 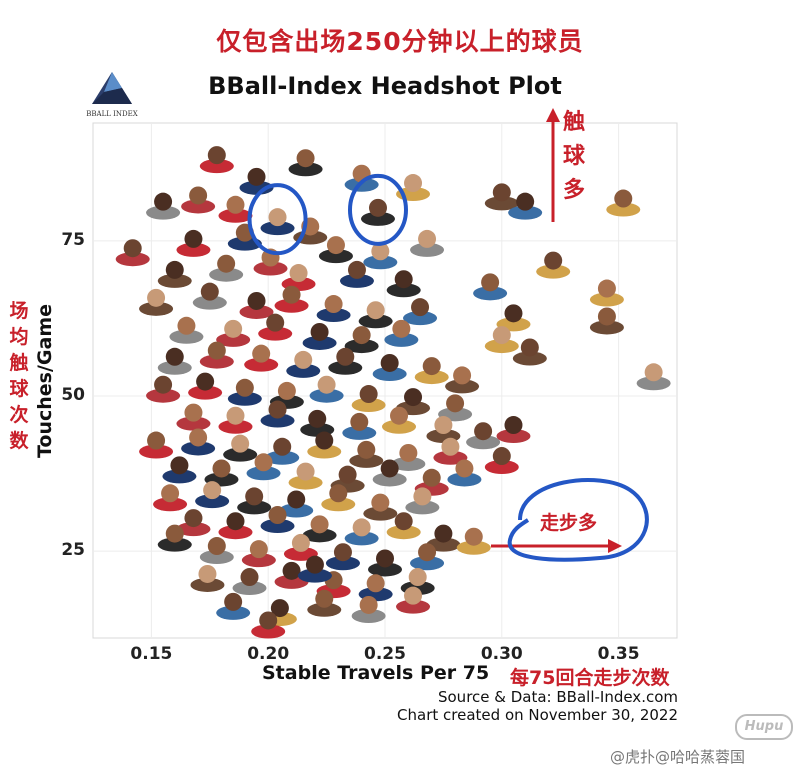 I want to click on x-tick-label: 0.30, so click(x=501, y=654).